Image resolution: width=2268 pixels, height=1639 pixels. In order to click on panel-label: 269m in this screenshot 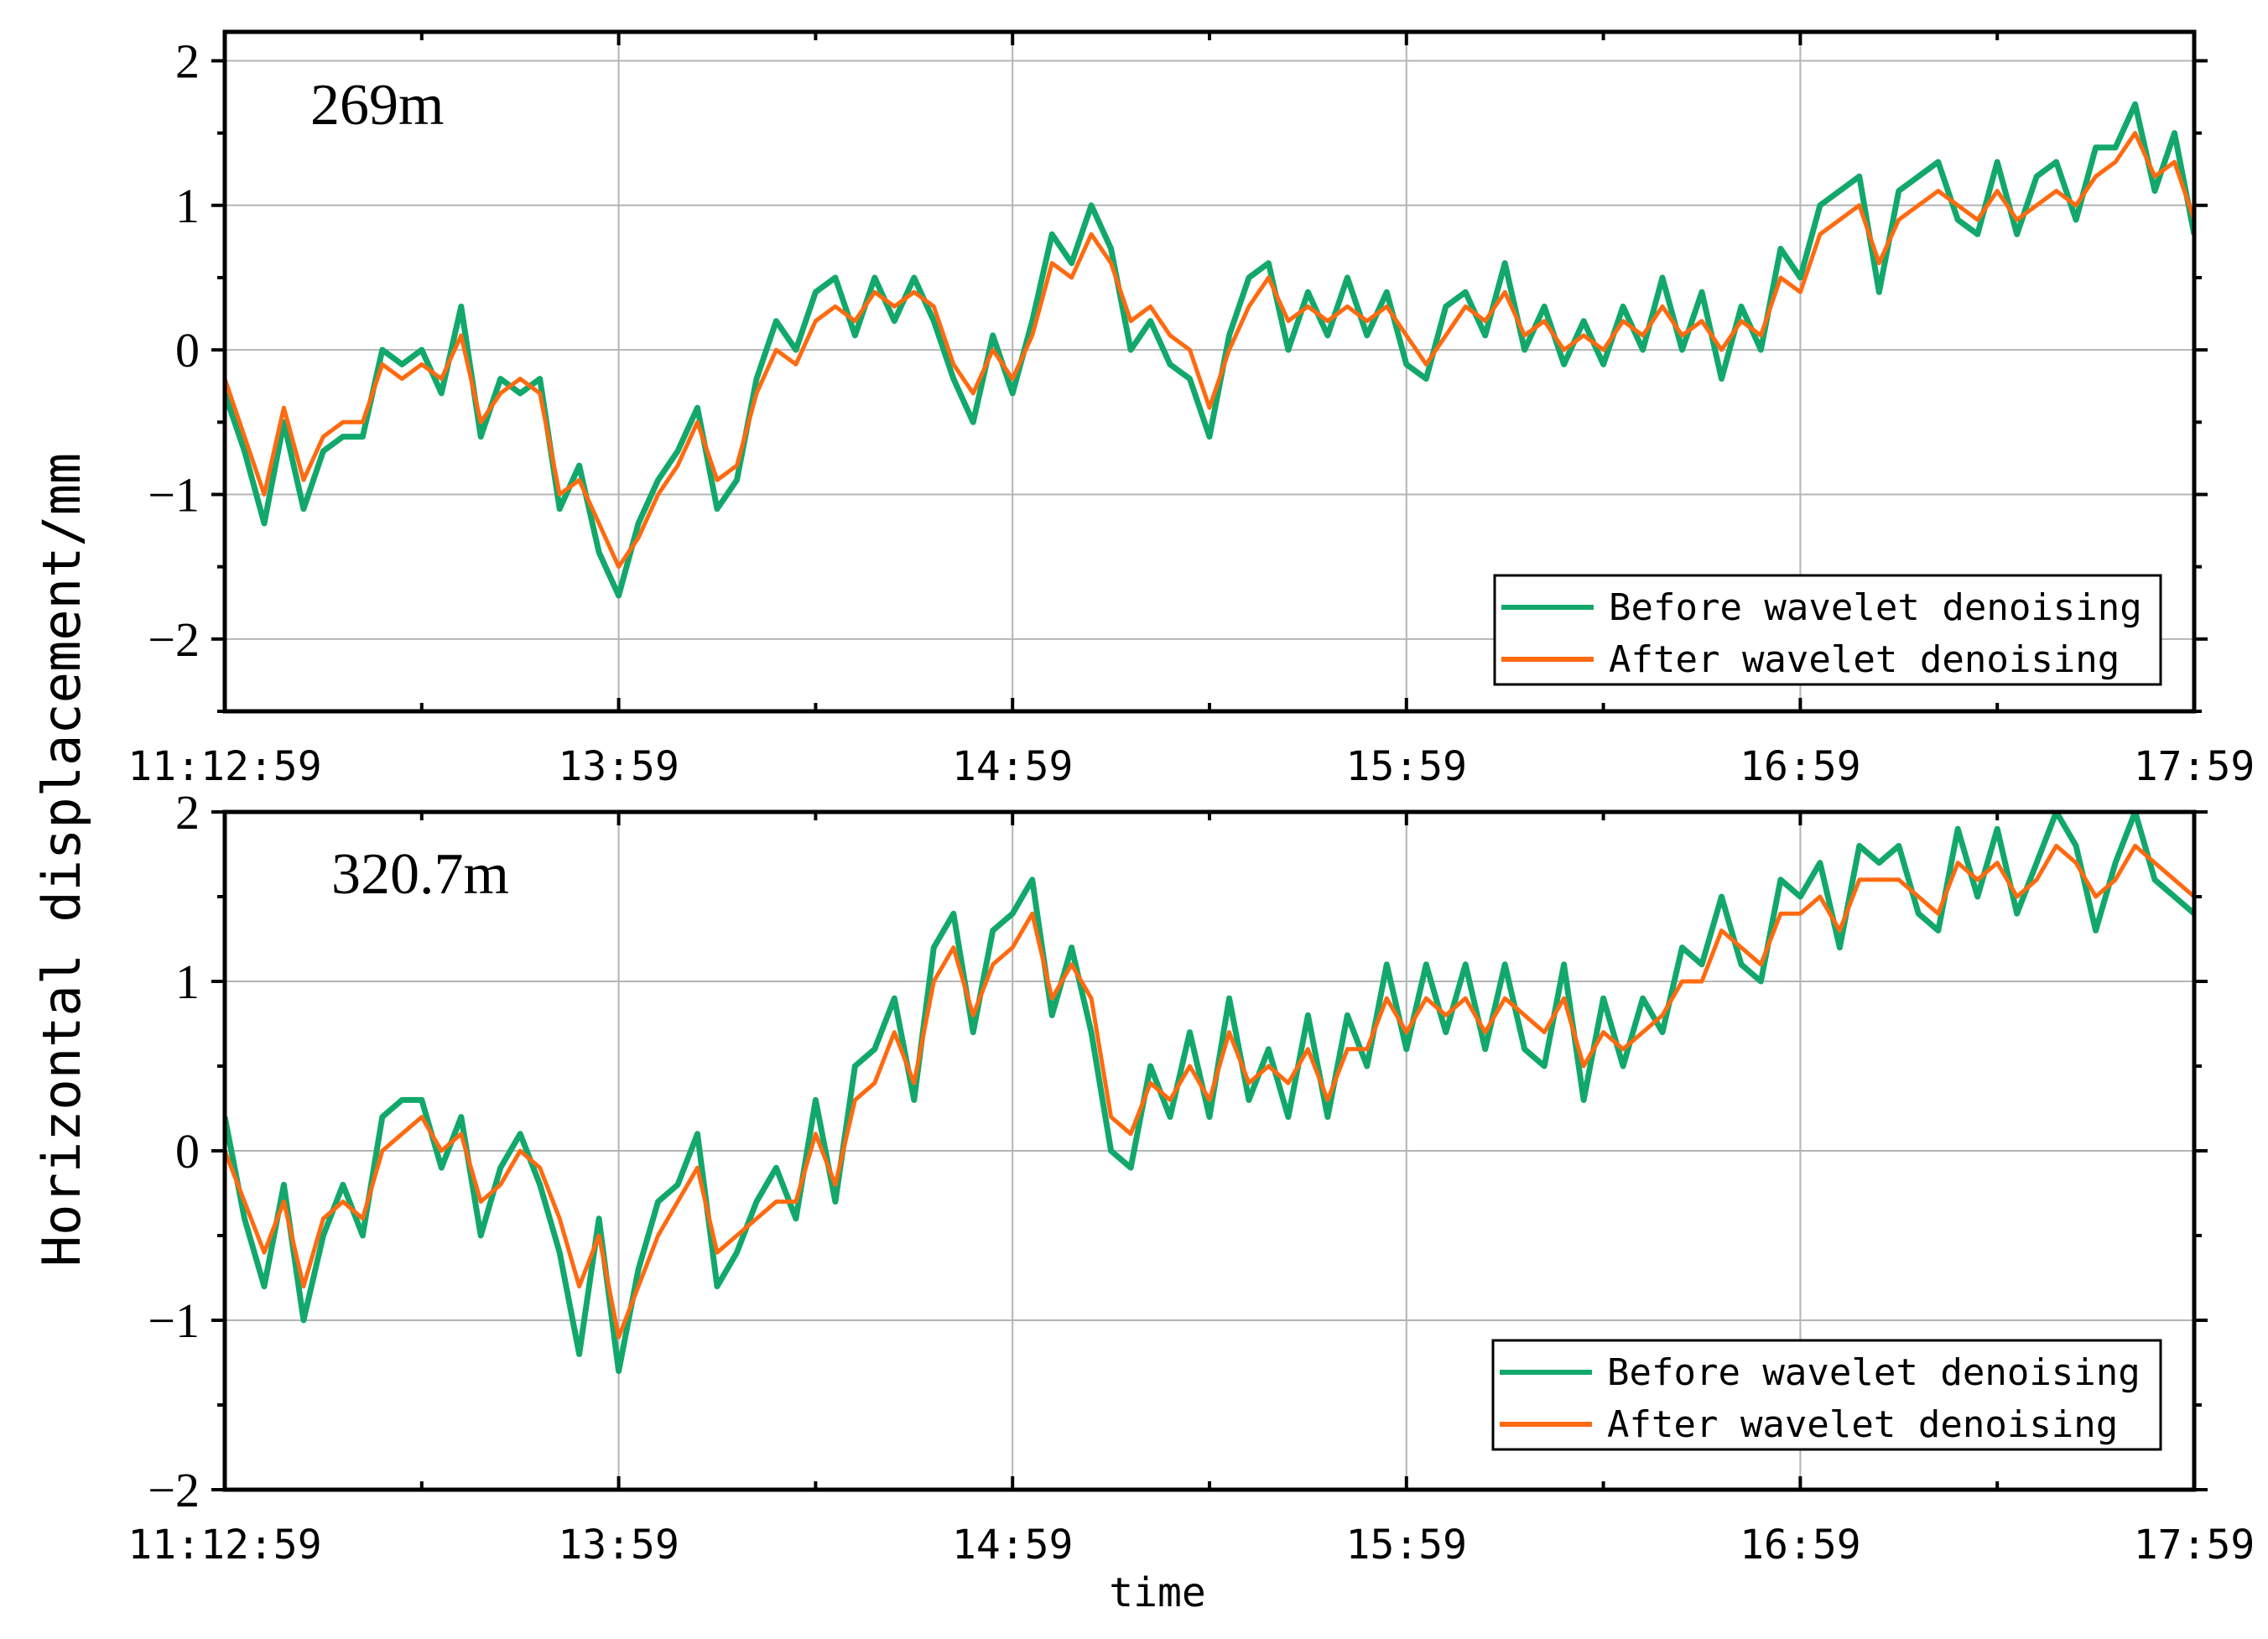, I will do `click(377, 106)`.